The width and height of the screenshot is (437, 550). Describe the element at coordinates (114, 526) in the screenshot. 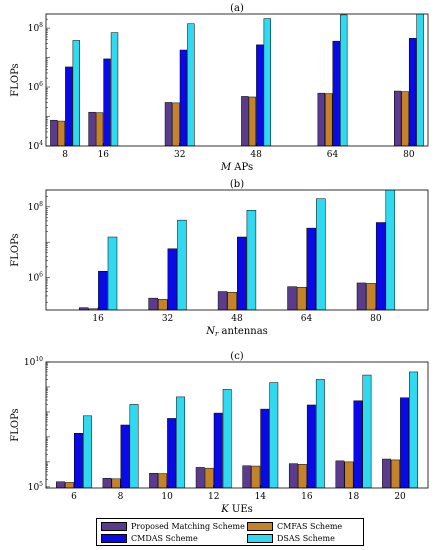

I see `legend-swatch-proposed` at that location.